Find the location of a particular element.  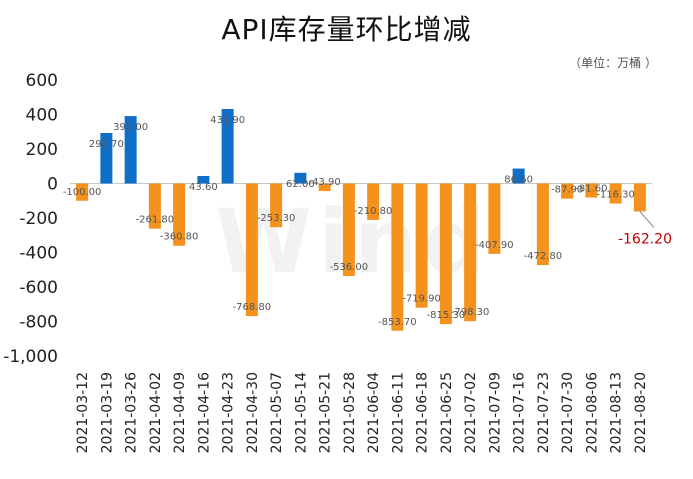

y-tick-label: -1,000 is located at coordinates (30, 357).